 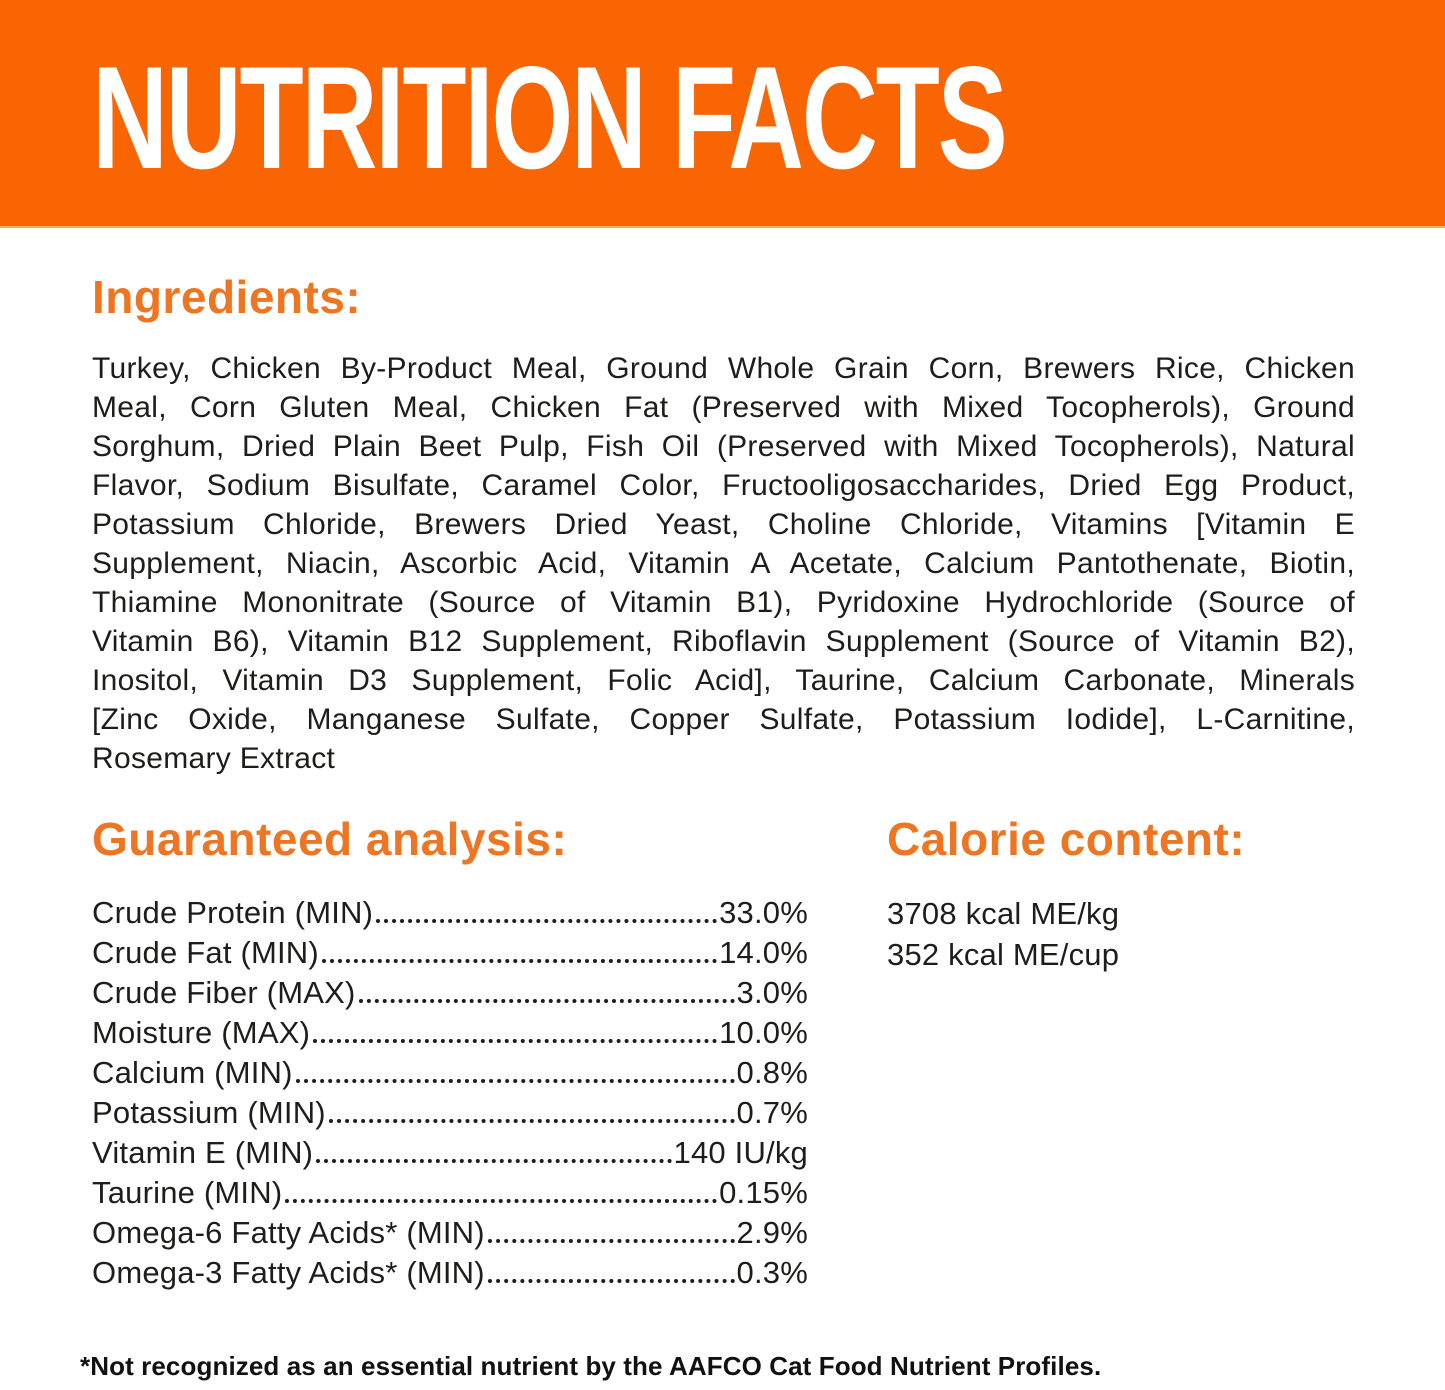 What do you see at coordinates (772, 1233) in the screenshot?
I see `nutrient-value: 2.9%` at bounding box center [772, 1233].